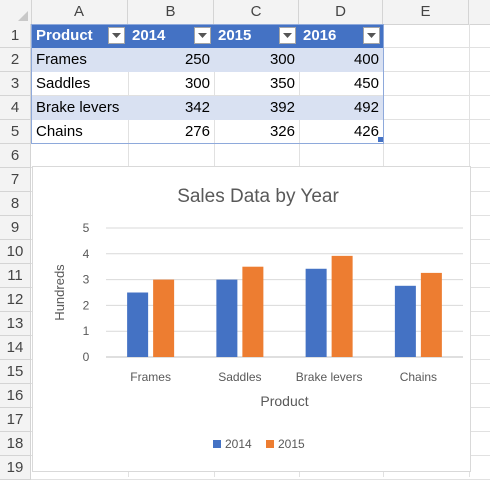 Image resolution: width=490 pixels, height=480 pixels. Describe the element at coordinates (341, 108) in the screenshot. I see `table-cell-value: 492` at that location.